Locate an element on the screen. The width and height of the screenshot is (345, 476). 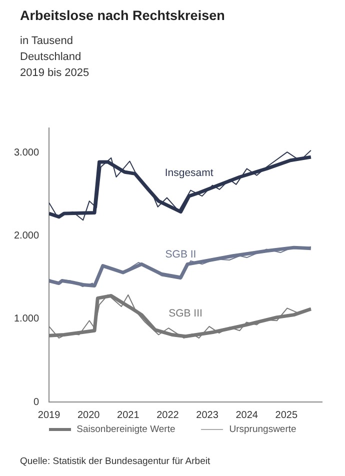
x-tick-label: 2021 is located at coordinates (128, 415).